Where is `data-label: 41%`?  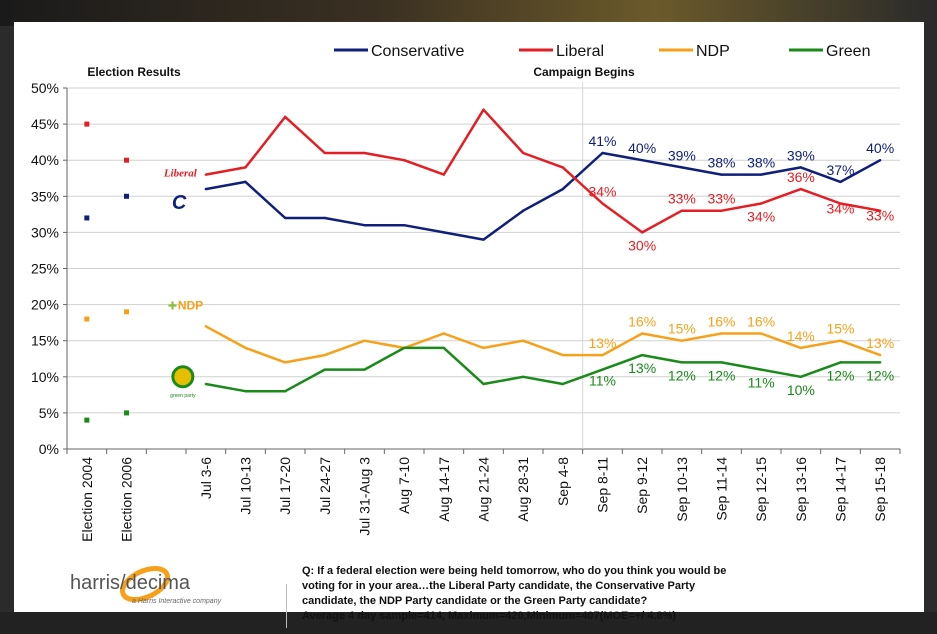 data-label: 41% is located at coordinates (602, 141).